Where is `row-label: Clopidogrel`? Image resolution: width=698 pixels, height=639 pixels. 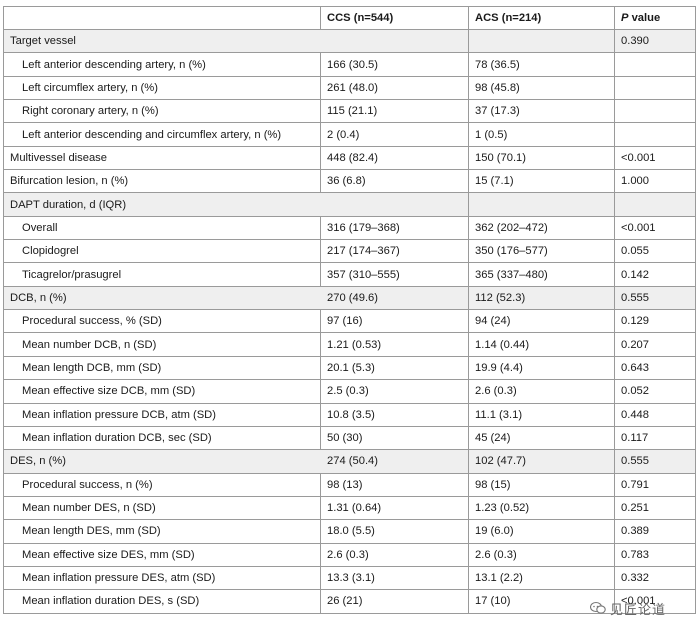
row-label: Clopidogrel is located at coordinates (162, 251).